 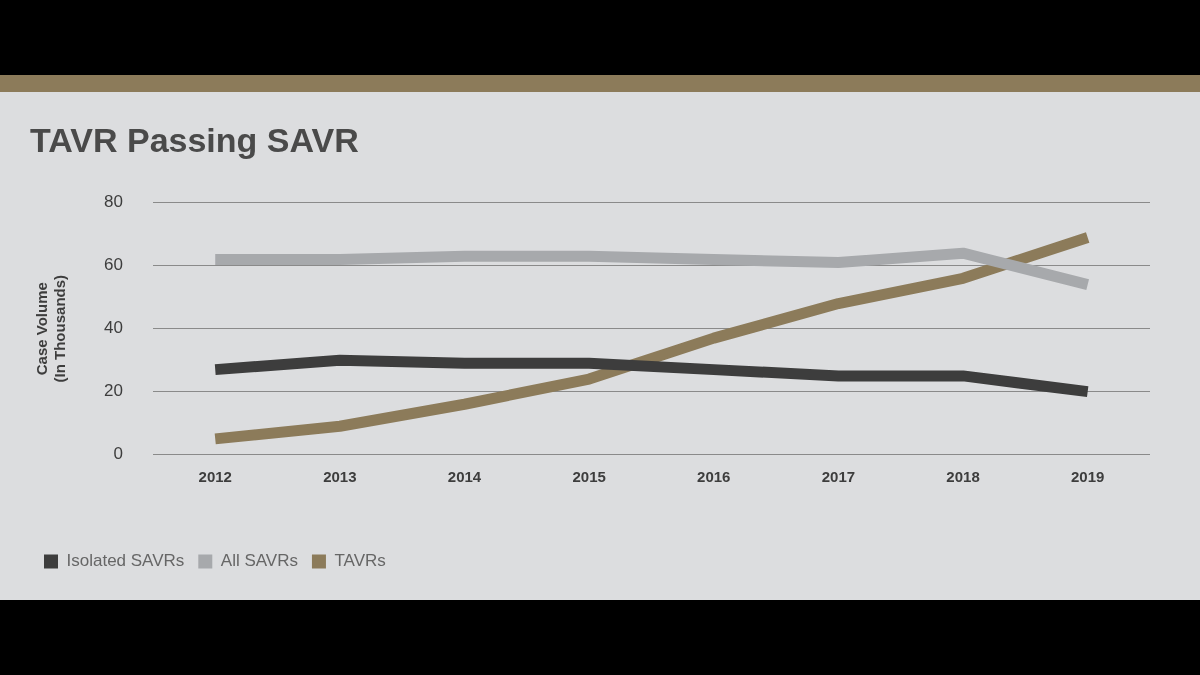 What do you see at coordinates (360, 561) in the screenshot?
I see `legend-label: TAVRs` at bounding box center [360, 561].